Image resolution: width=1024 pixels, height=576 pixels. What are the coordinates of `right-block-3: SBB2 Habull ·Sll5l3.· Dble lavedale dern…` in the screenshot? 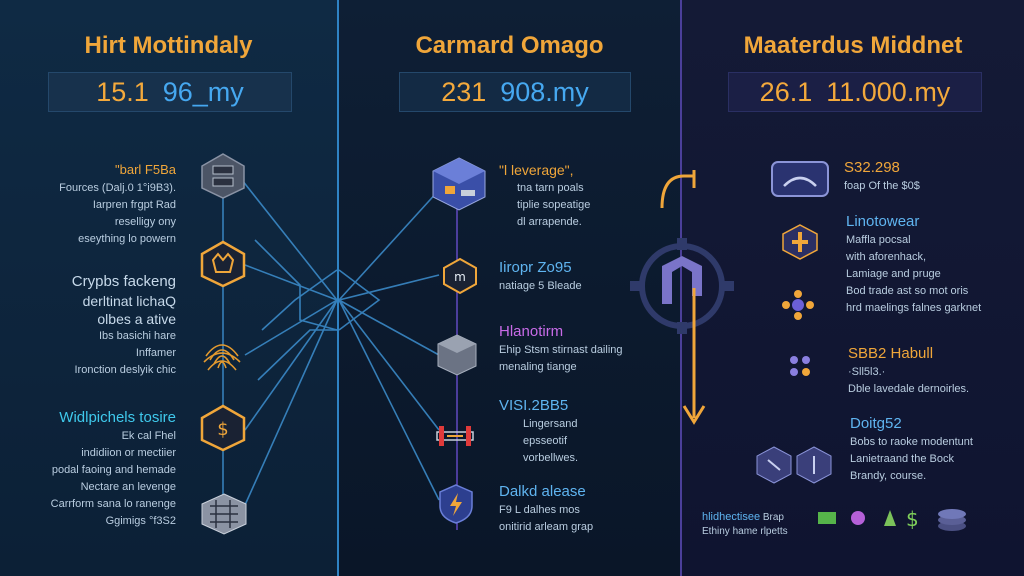 It's located at (933, 371).